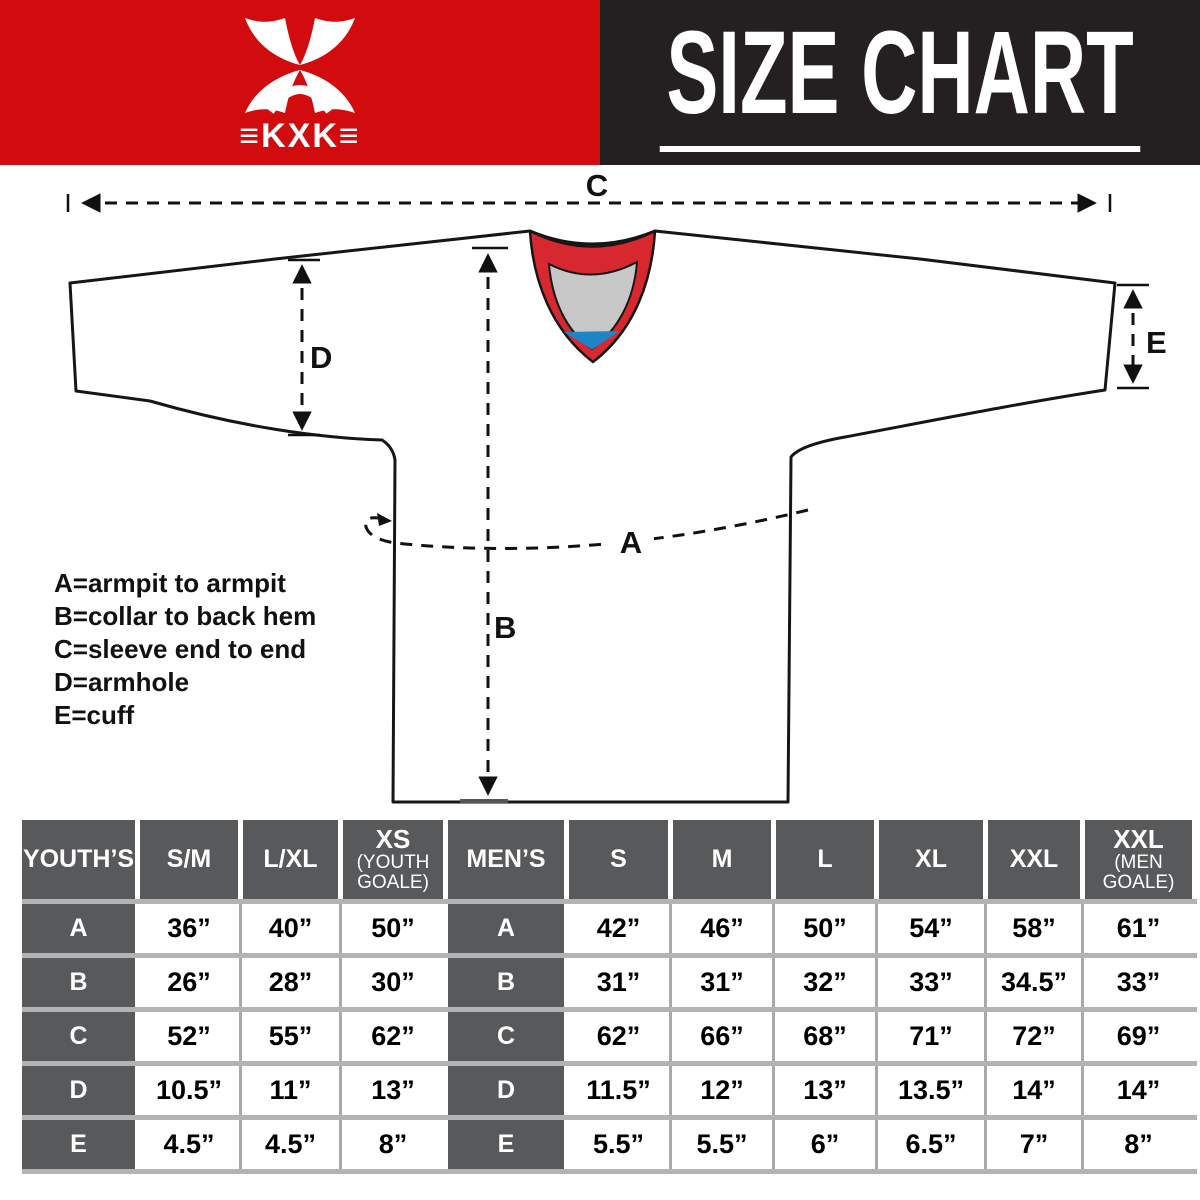 This screenshot has height=1200, width=1200. What do you see at coordinates (189, 1036) in the screenshot?
I see `cell-value: 52”` at bounding box center [189, 1036].